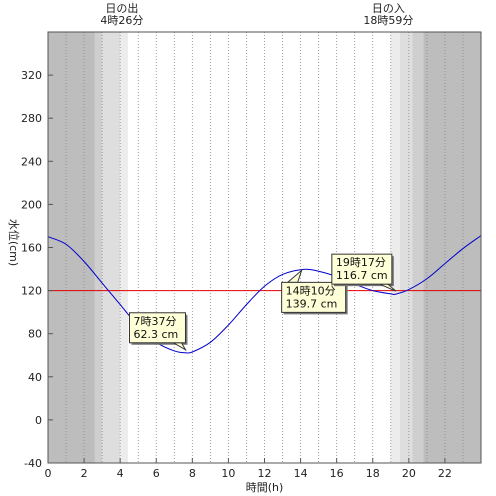 Image resolution: width=496 pixels, height=496 pixels. Describe the element at coordinates (192, 473) in the screenshot. I see `x-tick-label: 8` at that location.